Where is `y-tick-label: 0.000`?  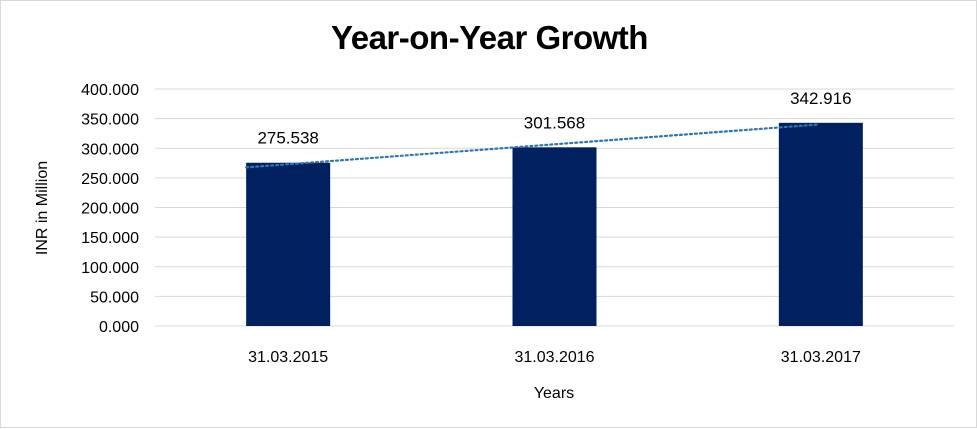 y-tick-label: 0.000 is located at coordinates (119, 327).